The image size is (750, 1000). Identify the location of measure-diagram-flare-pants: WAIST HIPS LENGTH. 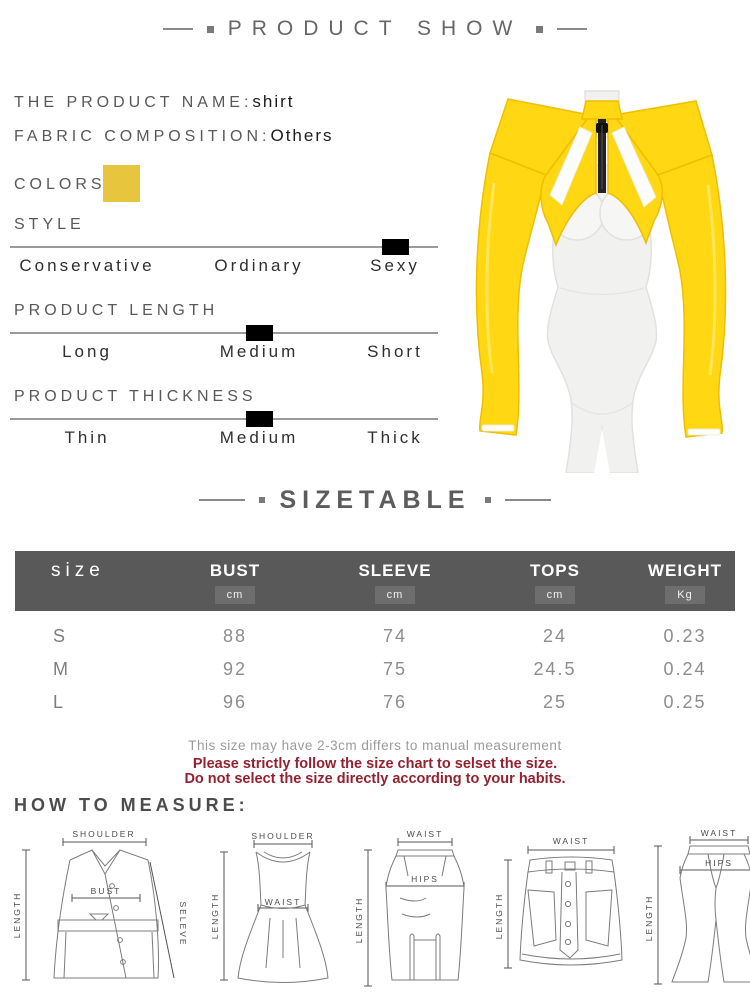
(696, 912).